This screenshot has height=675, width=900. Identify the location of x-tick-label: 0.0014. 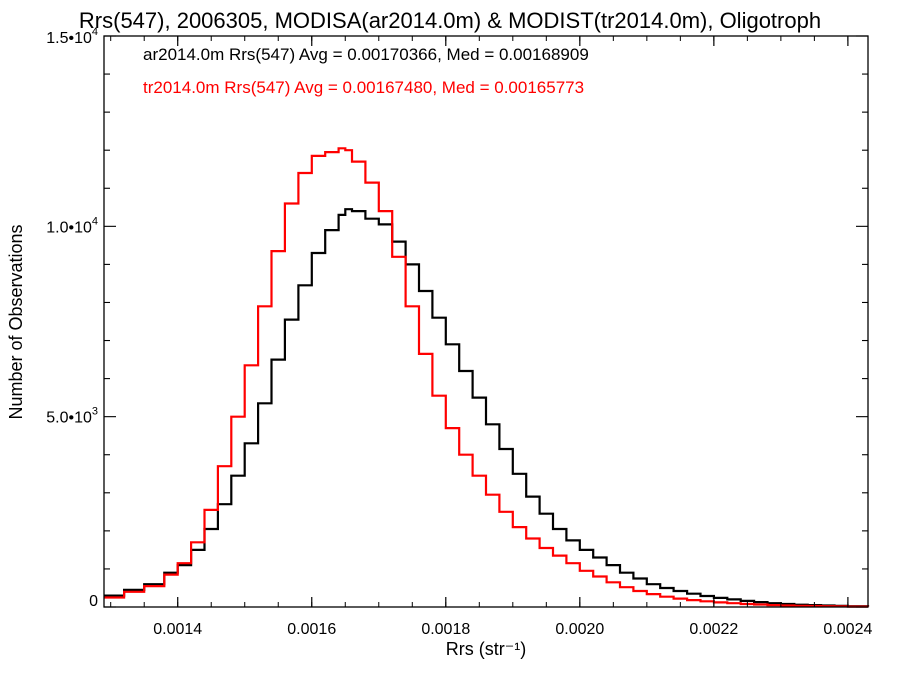
(177, 629).